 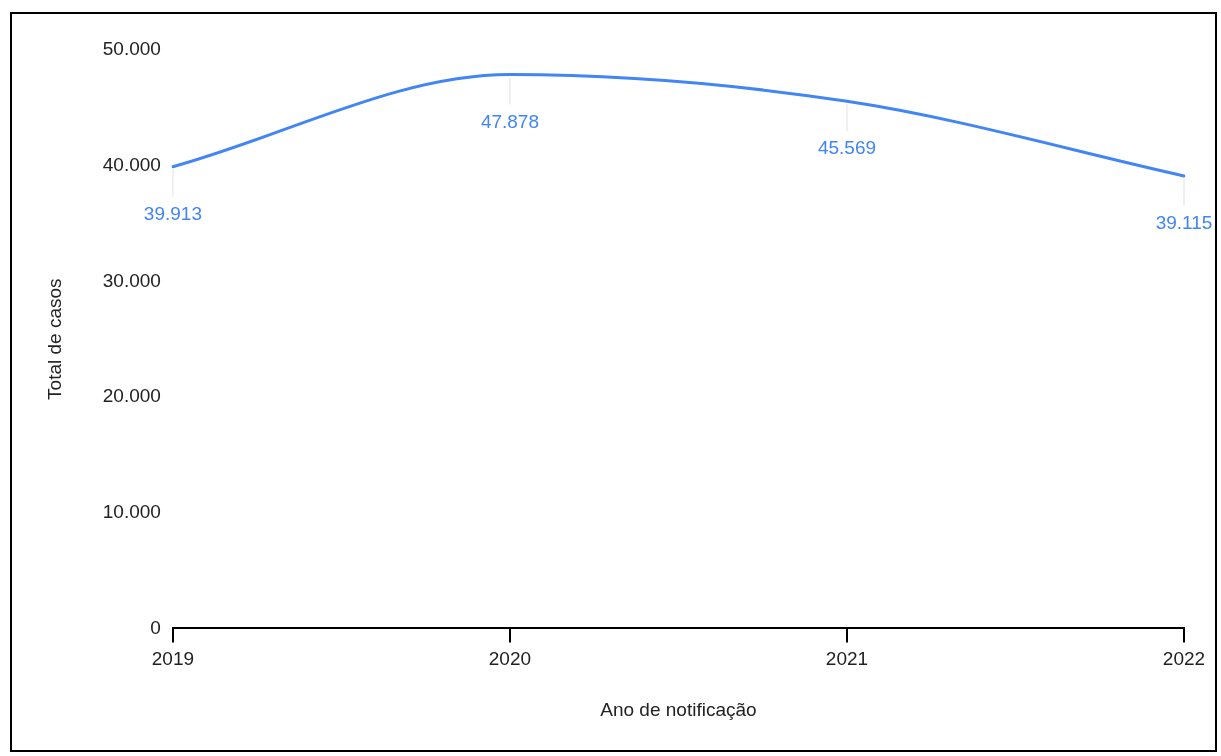 What do you see at coordinates (510, 659) in the screenshot?
I see `x-tick-label: 2020` at bounding box center [510, 659].